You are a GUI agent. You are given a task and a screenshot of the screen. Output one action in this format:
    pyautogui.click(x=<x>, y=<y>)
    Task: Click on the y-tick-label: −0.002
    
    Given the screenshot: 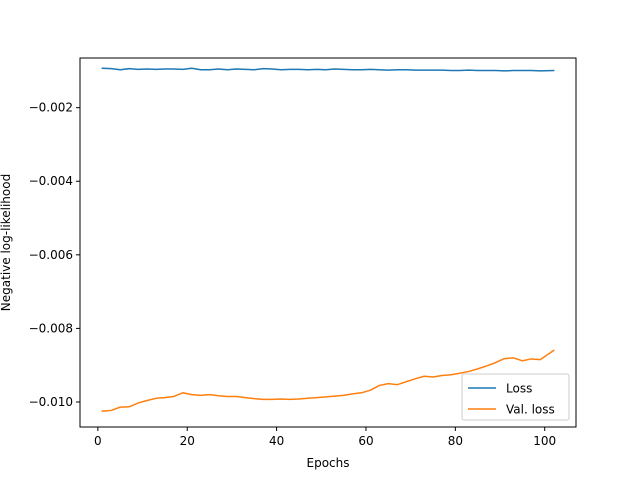 What is the action you would take?
    pyautogui.click(x=51, y=108)
    